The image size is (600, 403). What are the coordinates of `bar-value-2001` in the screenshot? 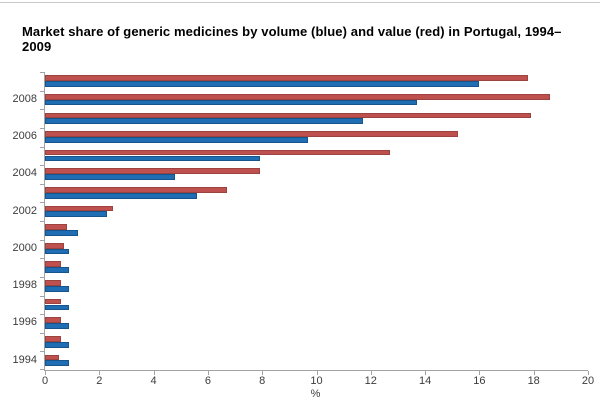 It's located at (56, 227).